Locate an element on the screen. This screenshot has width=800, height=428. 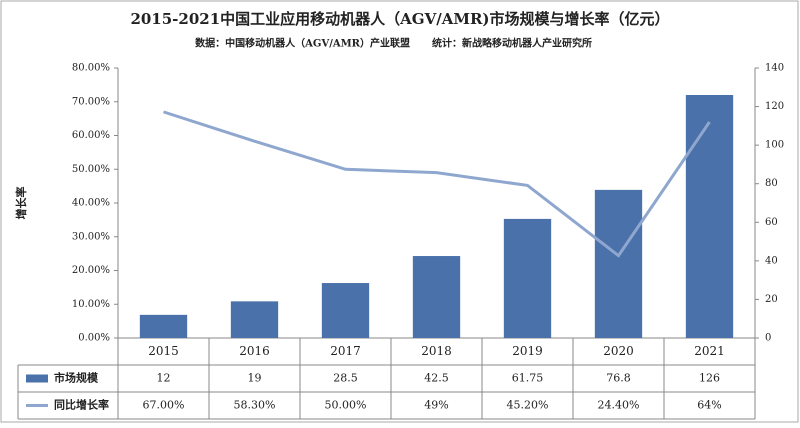
table-value: 12 is located at coordinates (164, 378).